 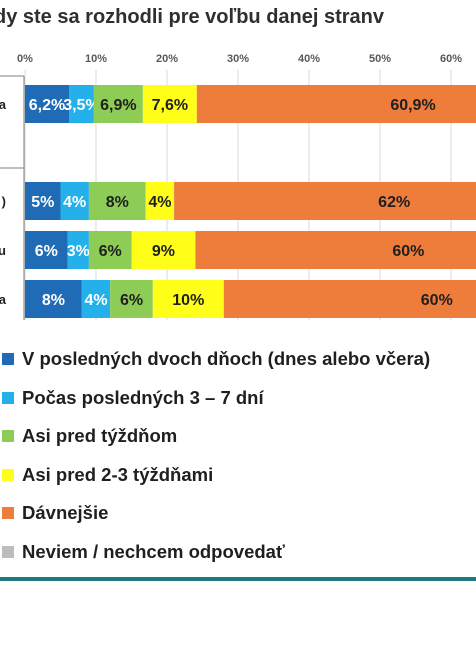 What do you see at coordinates (143, 397) in the screenshot?
I see `legend-label: Počas posledných 3 – 7 dní` at bounding box center [143, 397].